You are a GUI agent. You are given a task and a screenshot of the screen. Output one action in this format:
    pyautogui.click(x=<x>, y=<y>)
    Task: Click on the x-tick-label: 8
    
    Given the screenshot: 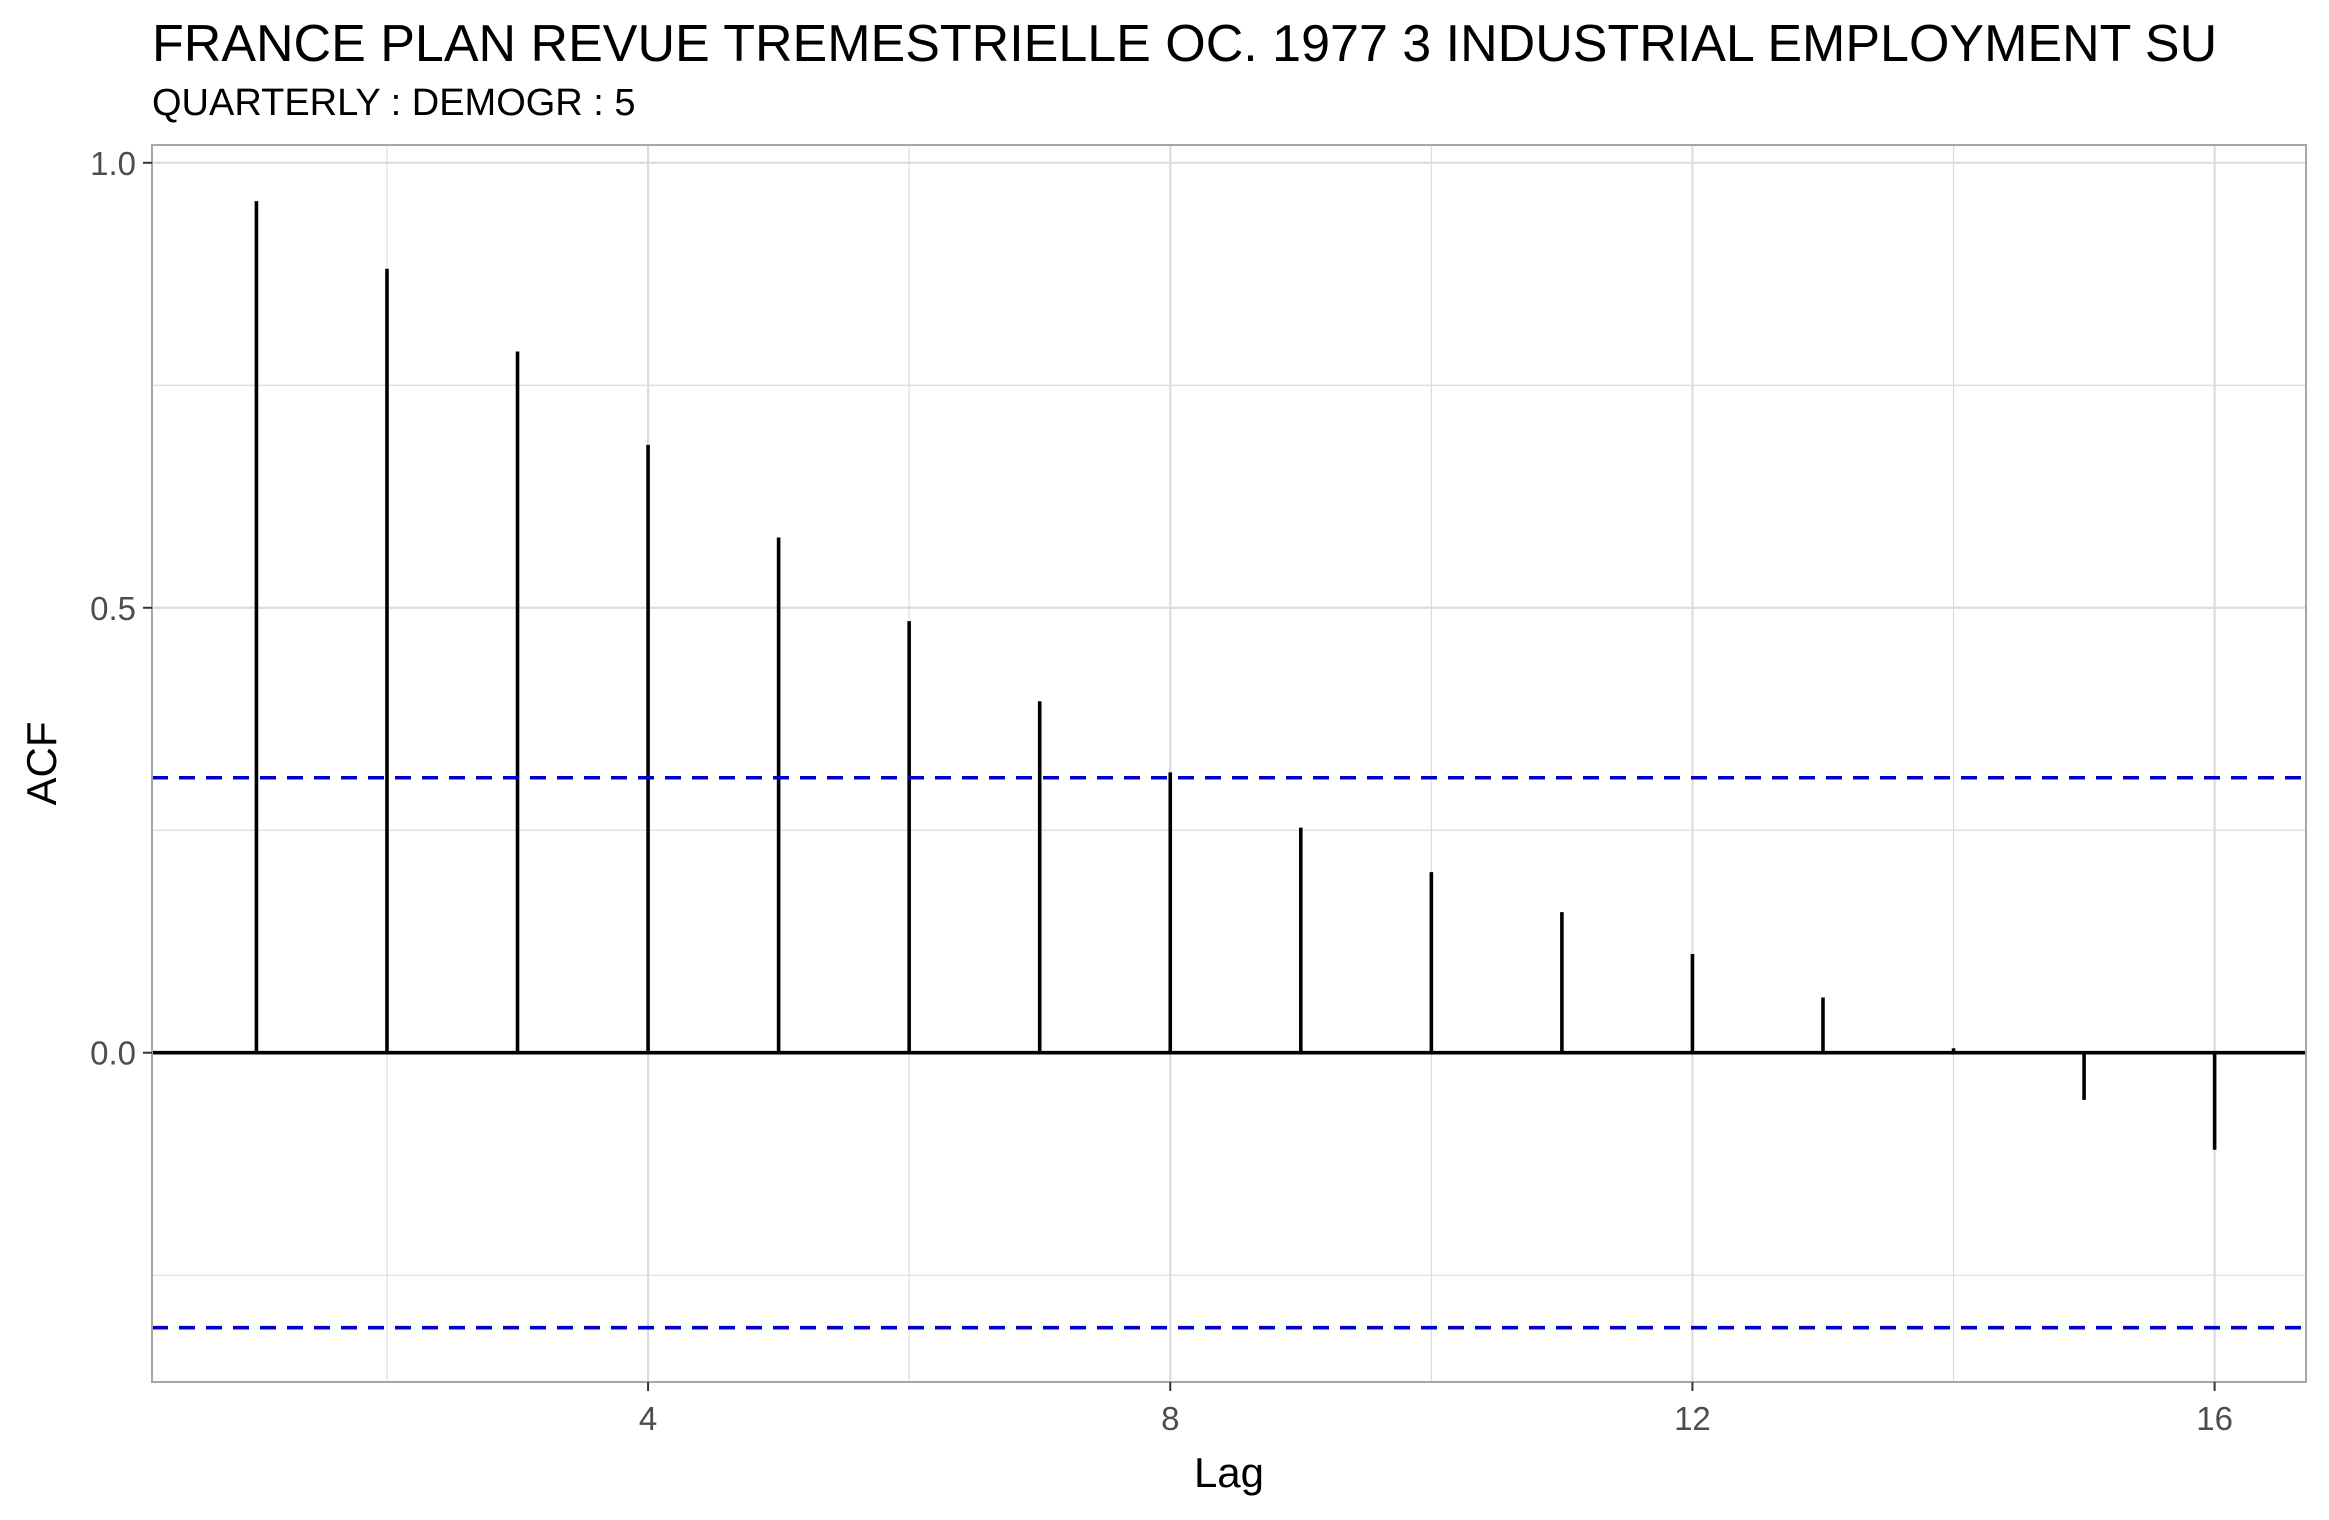 What is the action you would take?
    pyautogui.click(x=1170, y=1418)
    